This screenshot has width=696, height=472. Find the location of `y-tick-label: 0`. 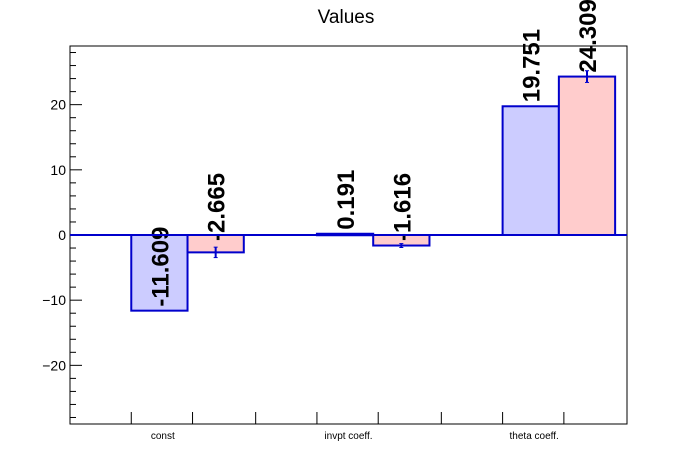

y-tick-label: 0 is located at coordinates (62, 235).